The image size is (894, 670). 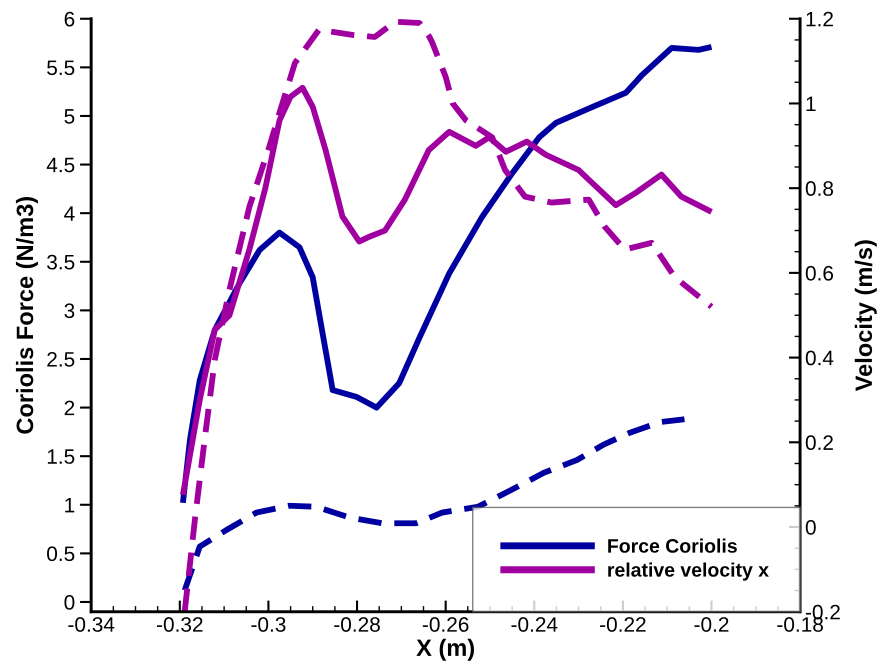 What do you see at coordinates (445, 649) in the screenshot?
I see `x-axis-title: X (m)` at bounding box center [445, 649].